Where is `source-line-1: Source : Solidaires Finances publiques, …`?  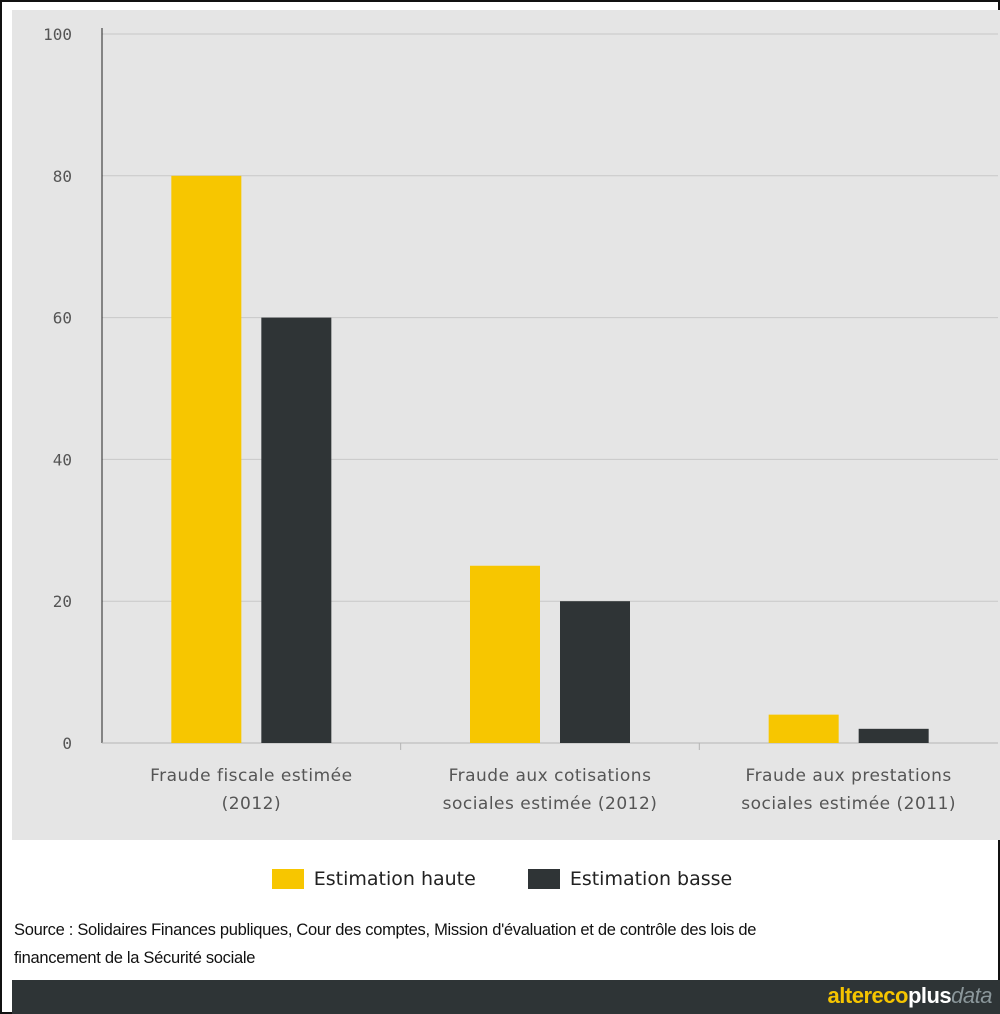
source-line-1: Source : Solidaires Finances publiques, … is located at coordinates (385, 930).